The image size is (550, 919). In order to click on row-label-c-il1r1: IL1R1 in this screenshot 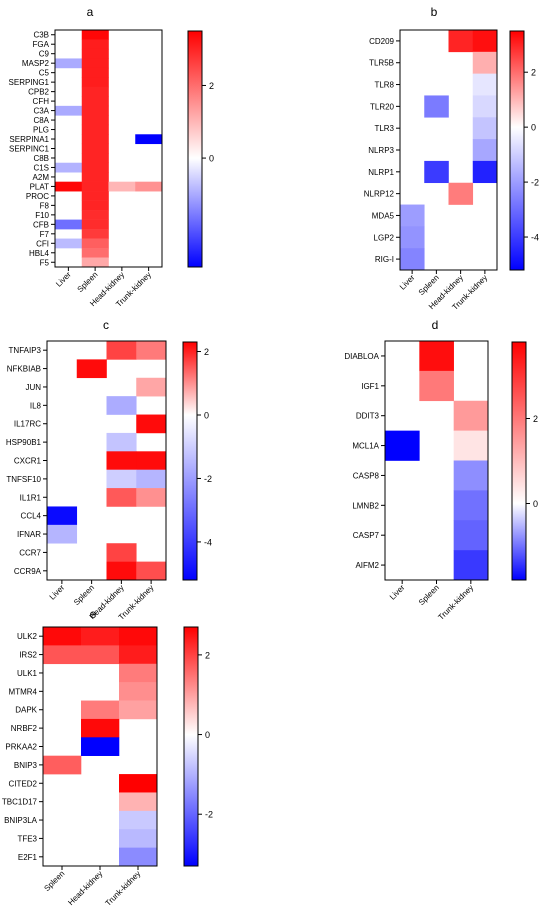, I will do `click(31, 497)`.